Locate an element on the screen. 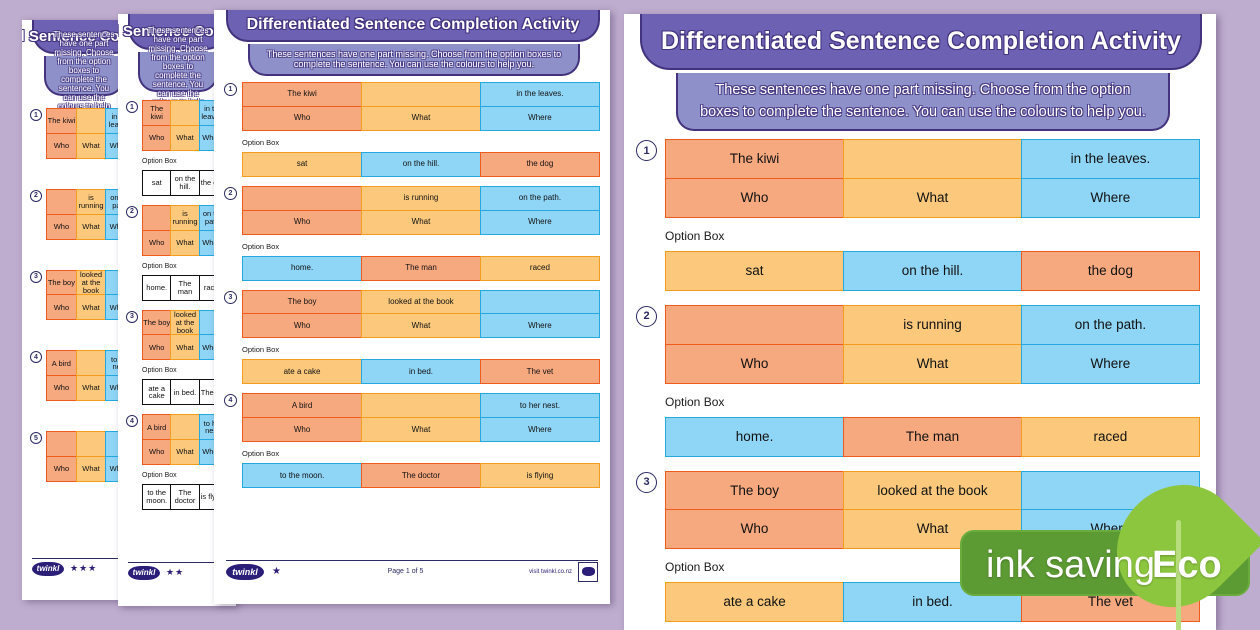 The width and height of the screenshot is (1260, 630). sentence-cell: to her nest. is located at coordinates (539, 406).